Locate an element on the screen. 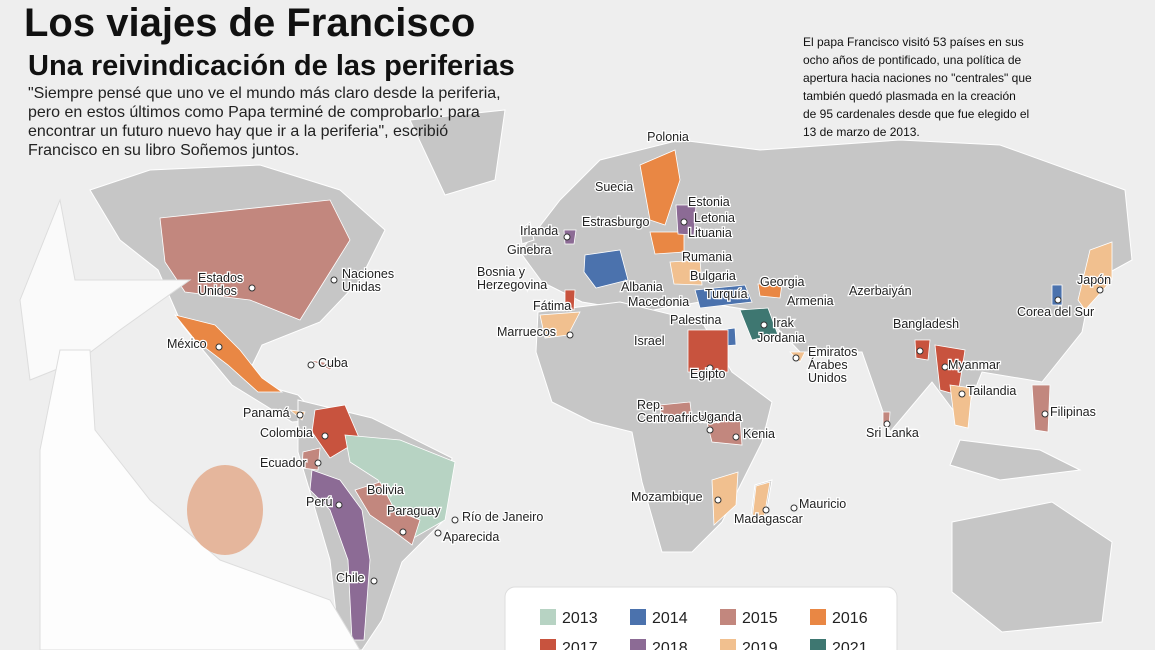 The image size is (1155, 650). pope-figure is located at coordinates (200, 499).